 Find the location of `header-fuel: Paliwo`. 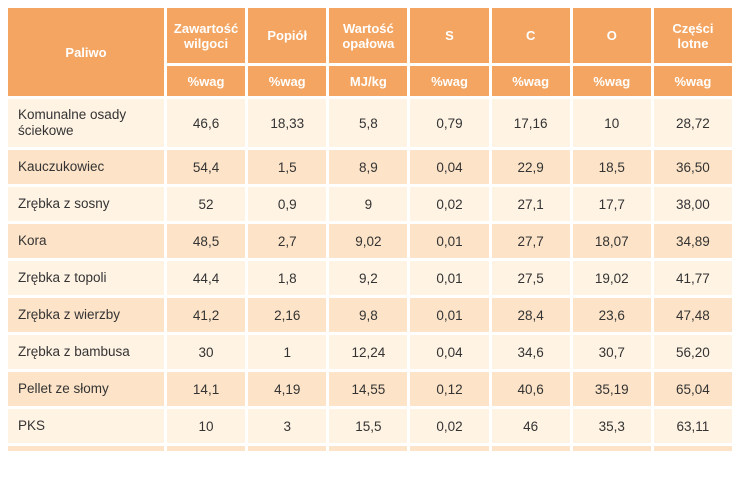

header-fuel: Paliwo is located at coordinates (86, 52).